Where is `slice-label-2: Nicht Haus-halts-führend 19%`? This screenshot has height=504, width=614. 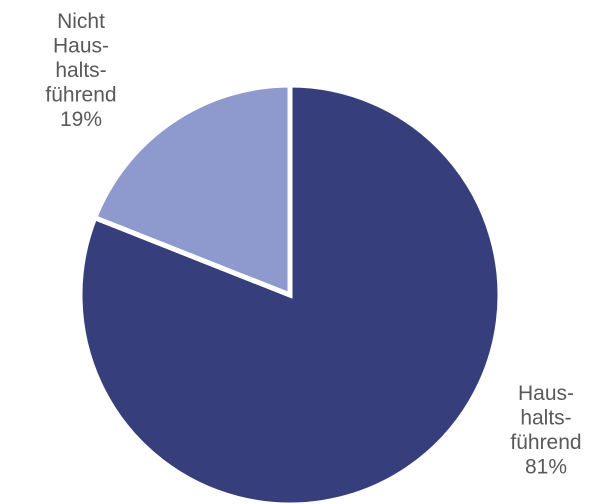
slice-label-2: Nicht Haus-halts-führend 19% is located at coordinates (80, 70).